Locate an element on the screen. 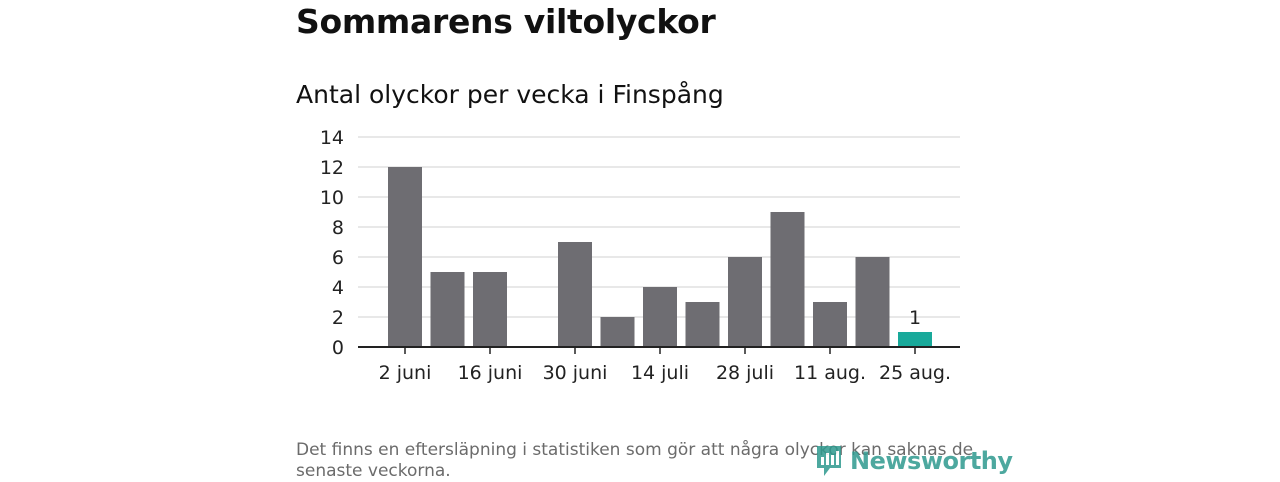 Image resolution: width=1280 pixels, height=482 pixels. bar-16-juni is located at coordinates (490, 309).